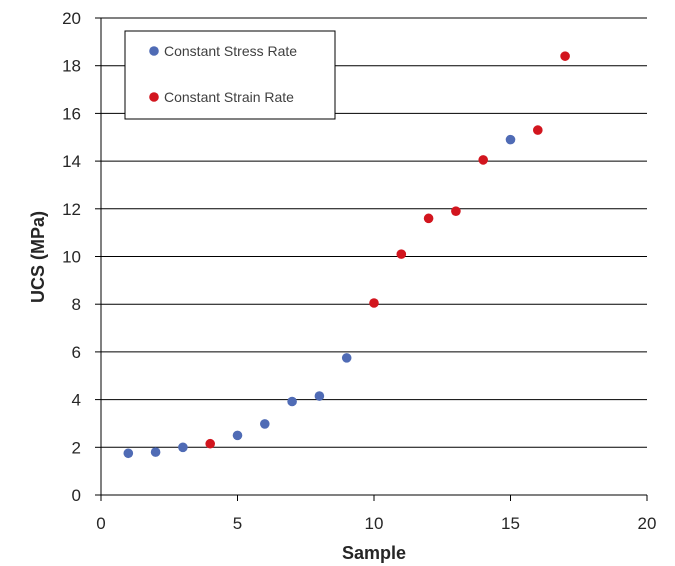  I want to click on legend: Constant Stress Rate Constant Strain Rate, so click(230, 75).